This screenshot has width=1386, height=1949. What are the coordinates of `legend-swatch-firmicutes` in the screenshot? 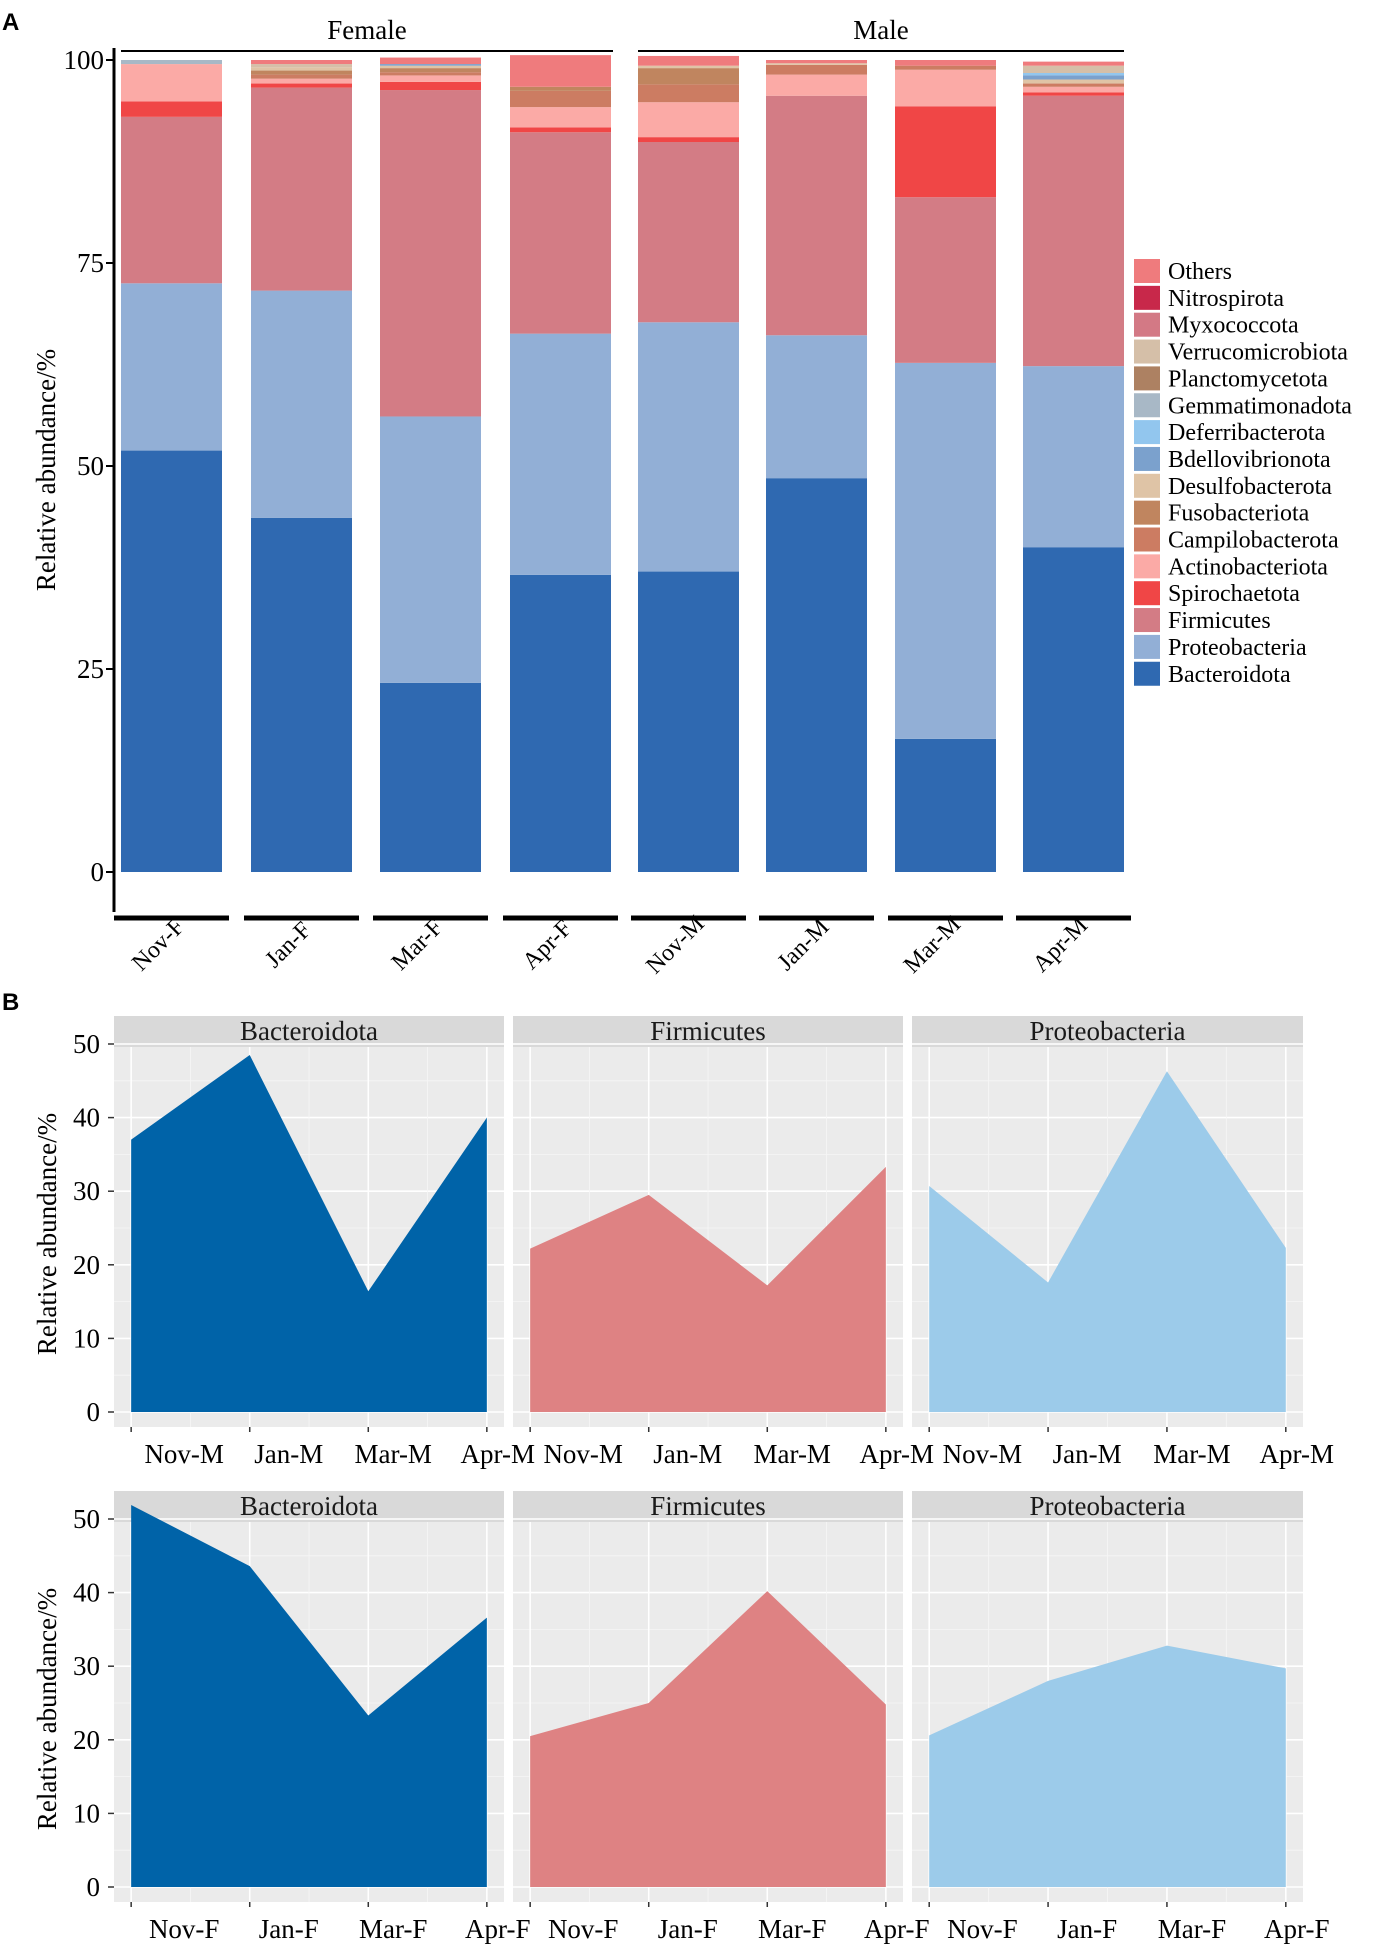 It's located at (1147, 620).